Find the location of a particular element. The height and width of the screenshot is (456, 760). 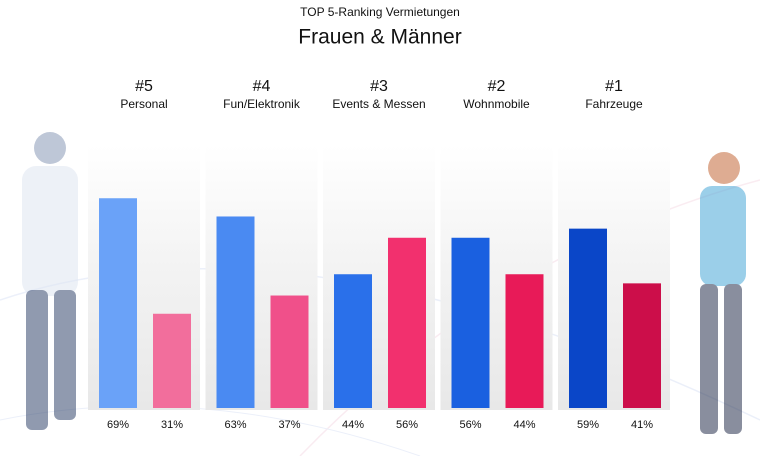

category-label: Events & Messen is located at coordinates (378, 104).